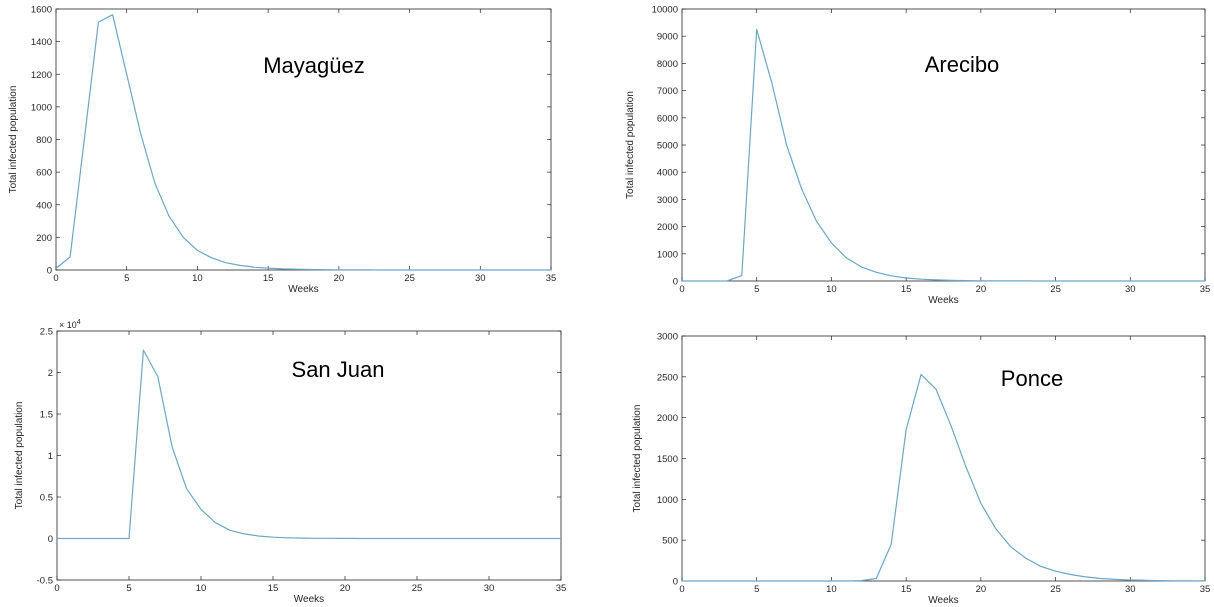  I want to click on y-tick-label: -0.5, so click(45, 581).